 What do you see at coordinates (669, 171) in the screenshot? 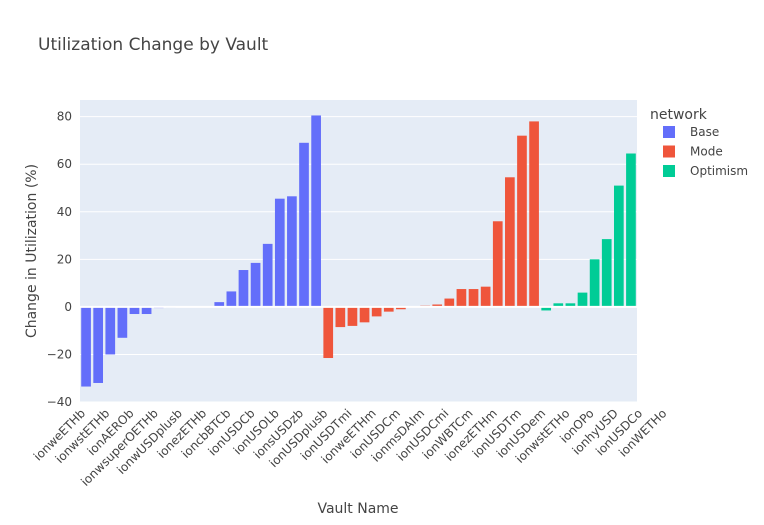
I see `legend-swatch-optimism` at bounding box center [669, 171].